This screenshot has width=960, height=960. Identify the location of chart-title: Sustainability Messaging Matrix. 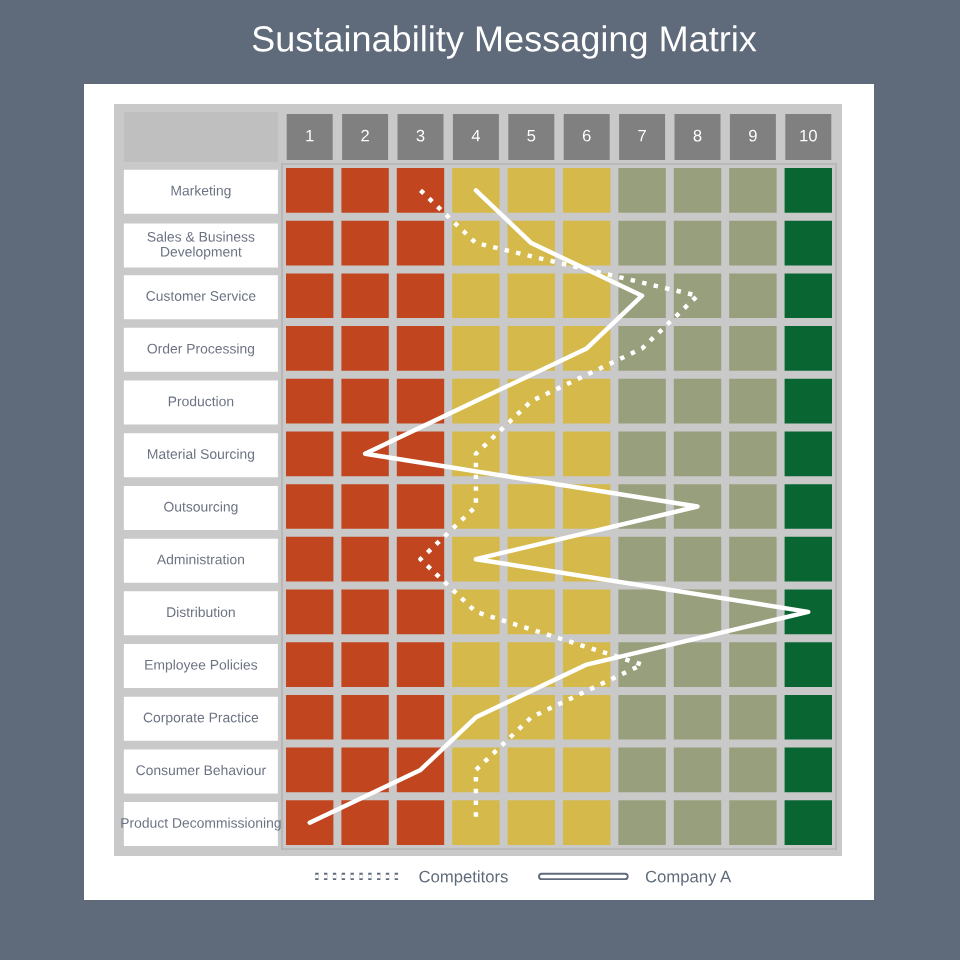
(504, 42).